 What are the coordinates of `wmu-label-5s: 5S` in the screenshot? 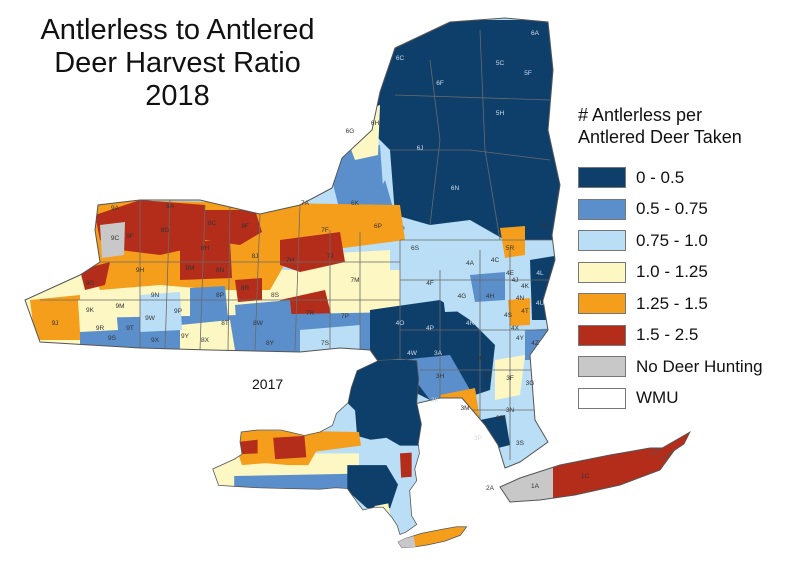 It's located at (545, 226).